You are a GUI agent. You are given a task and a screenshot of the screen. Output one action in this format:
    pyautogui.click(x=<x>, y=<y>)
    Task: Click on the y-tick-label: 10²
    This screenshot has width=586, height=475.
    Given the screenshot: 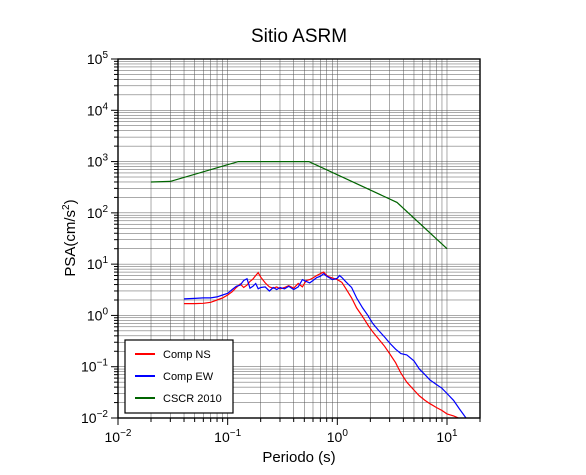 What is the action you would take?
    pyautogui.click(x=98, y=212)
    